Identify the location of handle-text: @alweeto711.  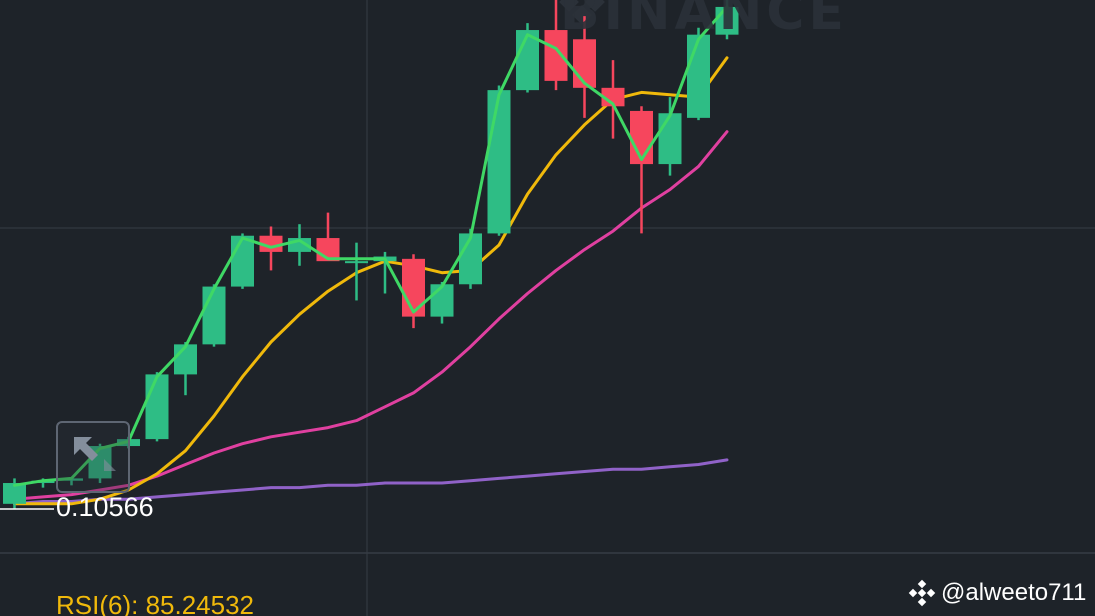
(1014, 592).